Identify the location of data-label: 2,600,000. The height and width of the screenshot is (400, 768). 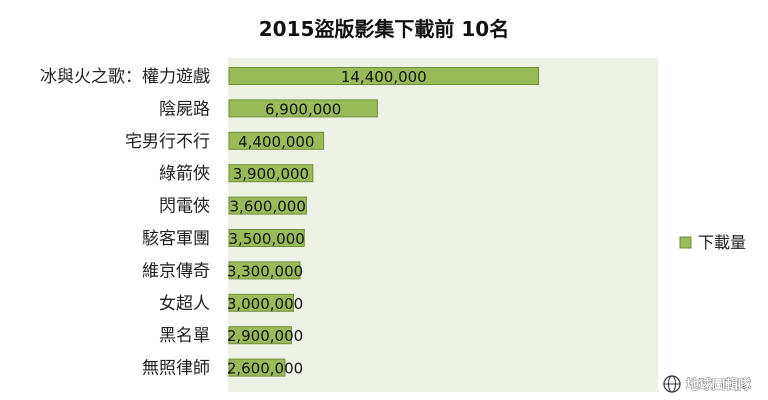
(265, 369).